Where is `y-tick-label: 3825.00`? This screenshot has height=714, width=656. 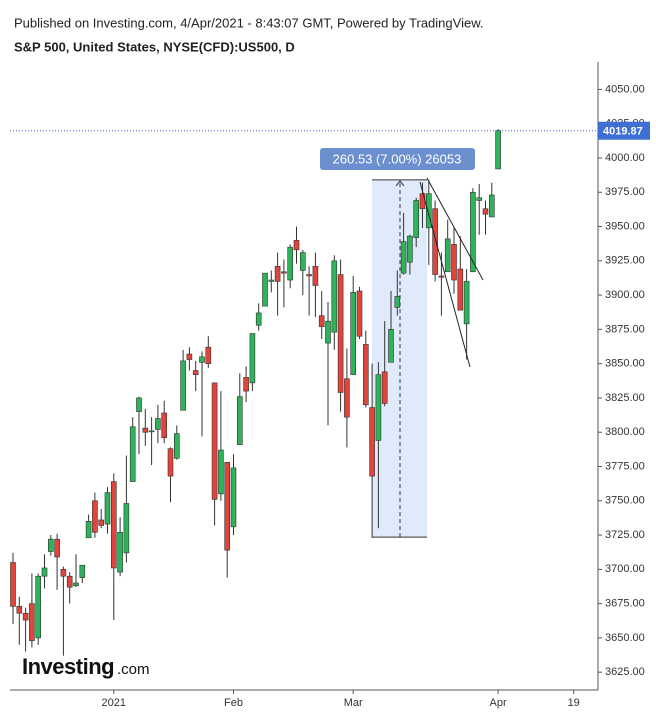 y-tick-label: 3825.00 is located at coordinates (625, 398).